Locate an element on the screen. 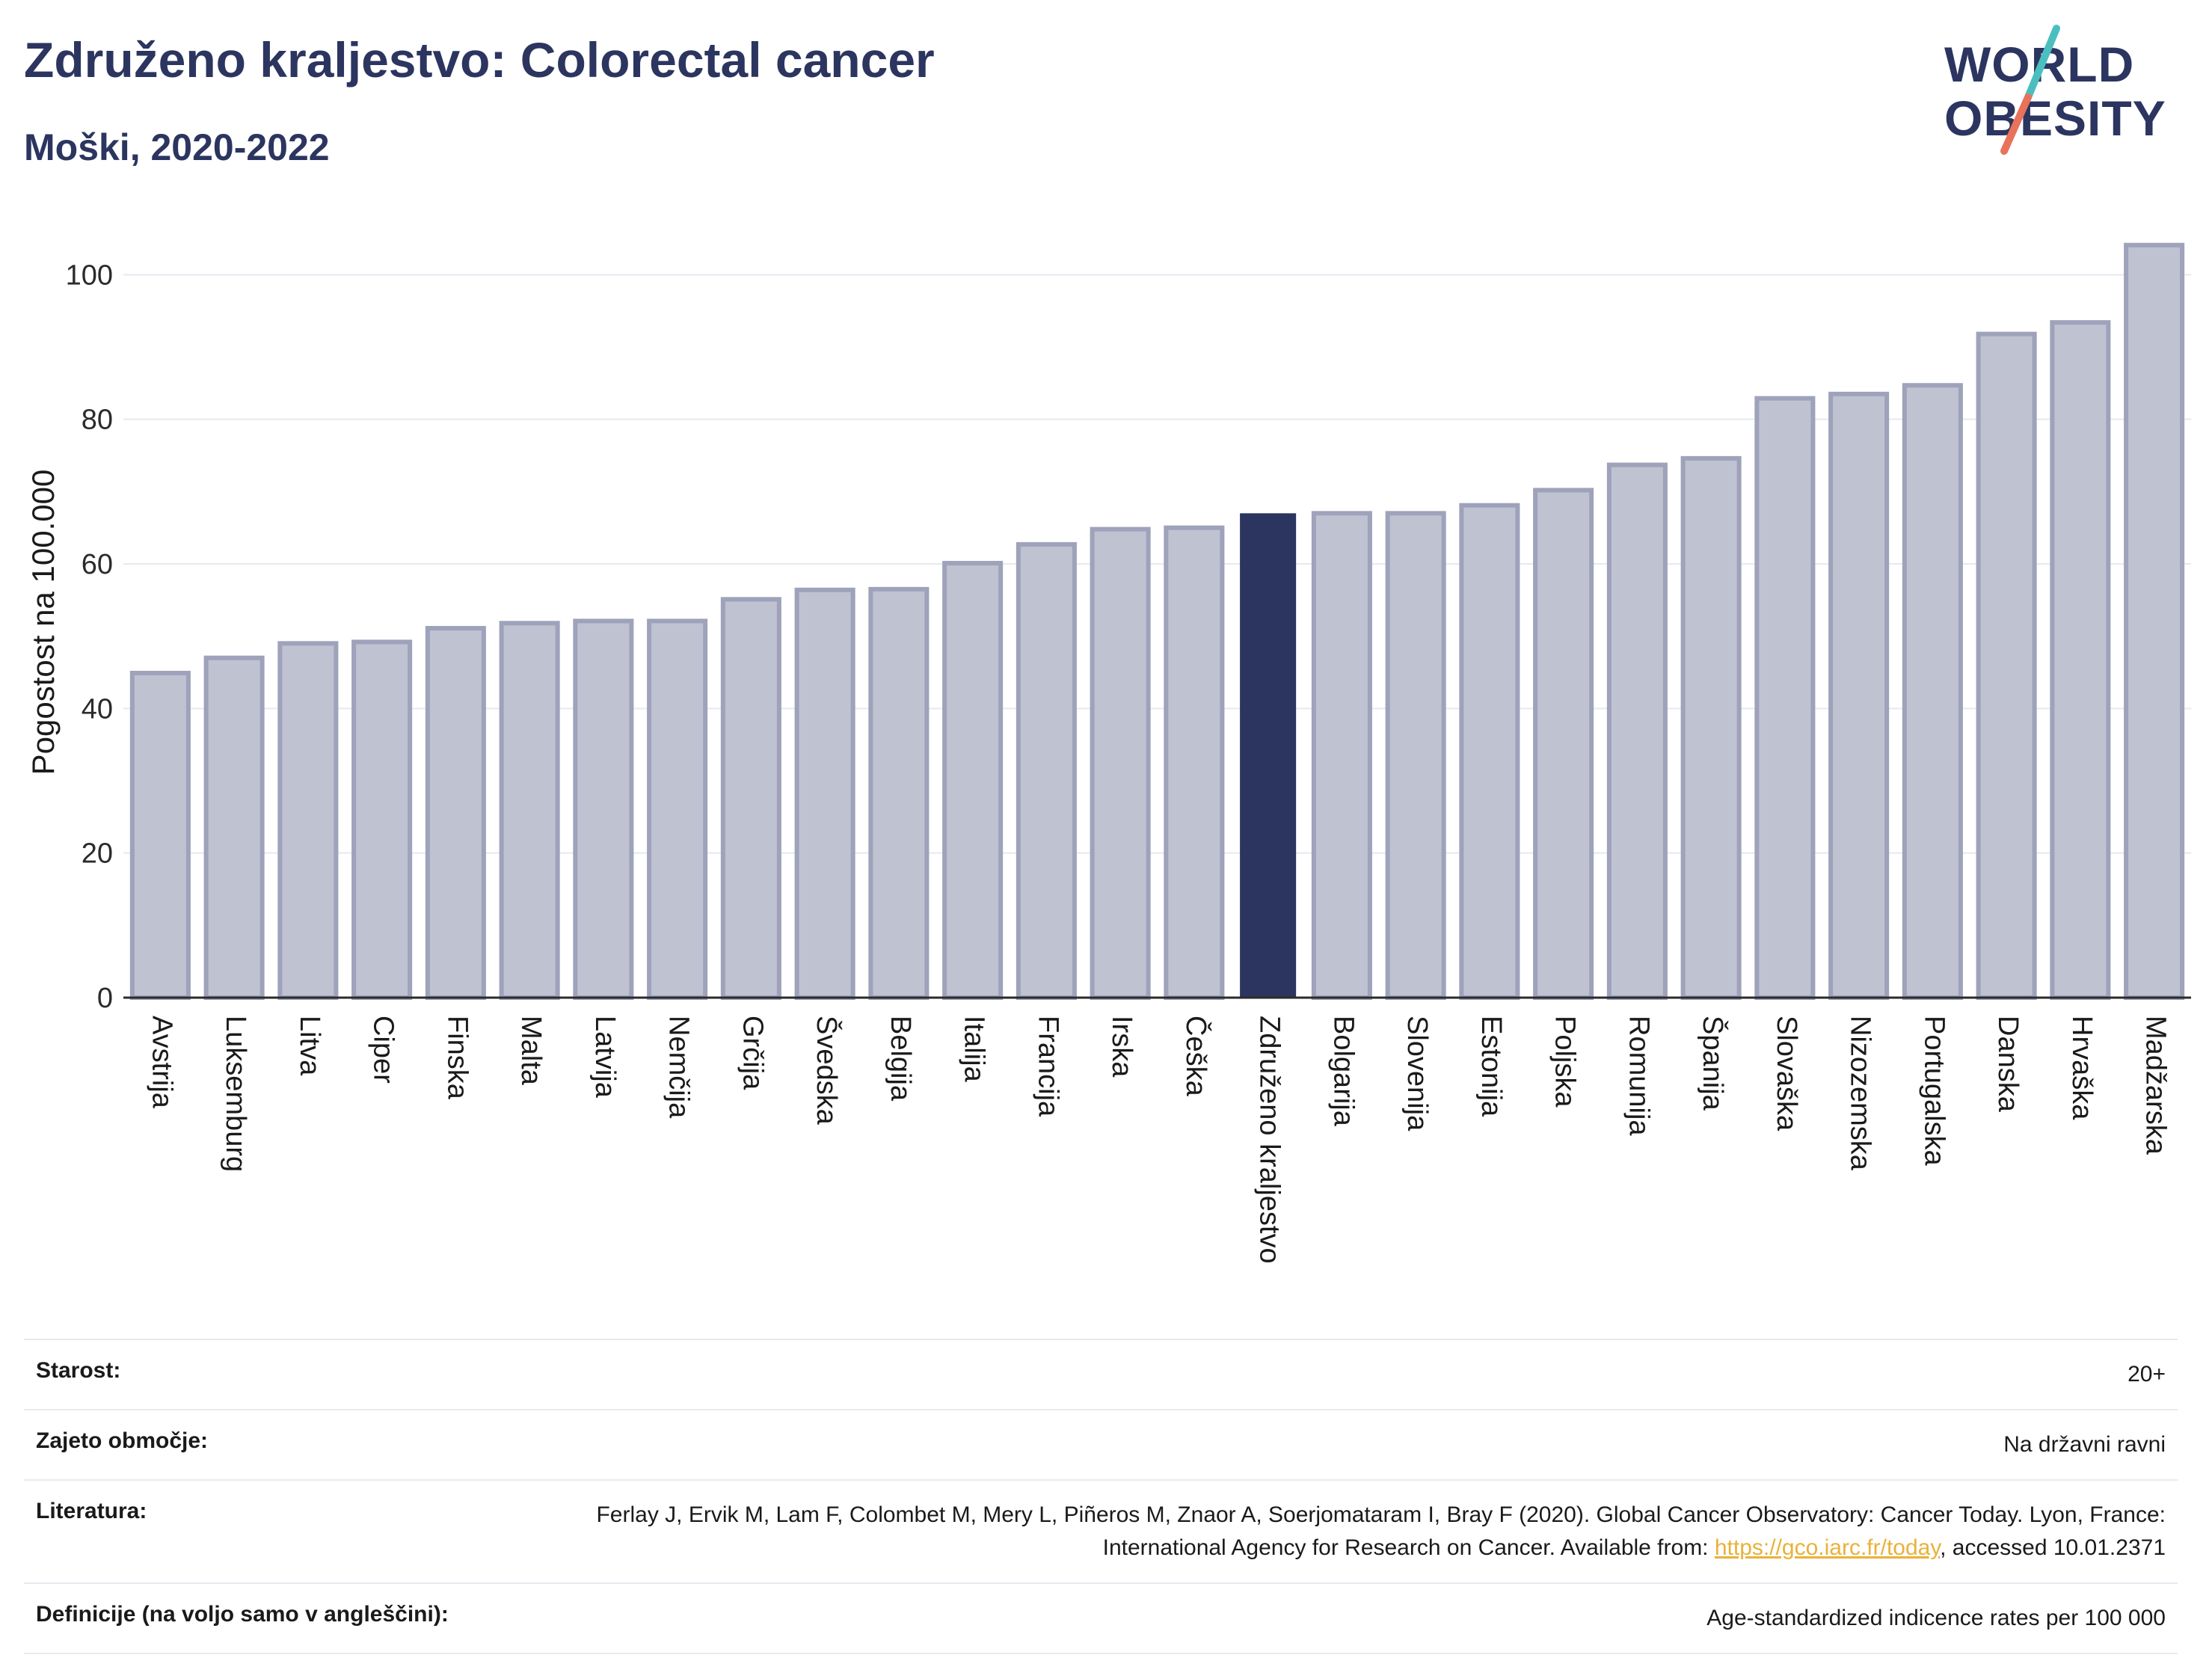 This screenshot has width=2212, height=1655. x-tick-label: Združeno kraljestvo is located at coordinates (1269, 1140).